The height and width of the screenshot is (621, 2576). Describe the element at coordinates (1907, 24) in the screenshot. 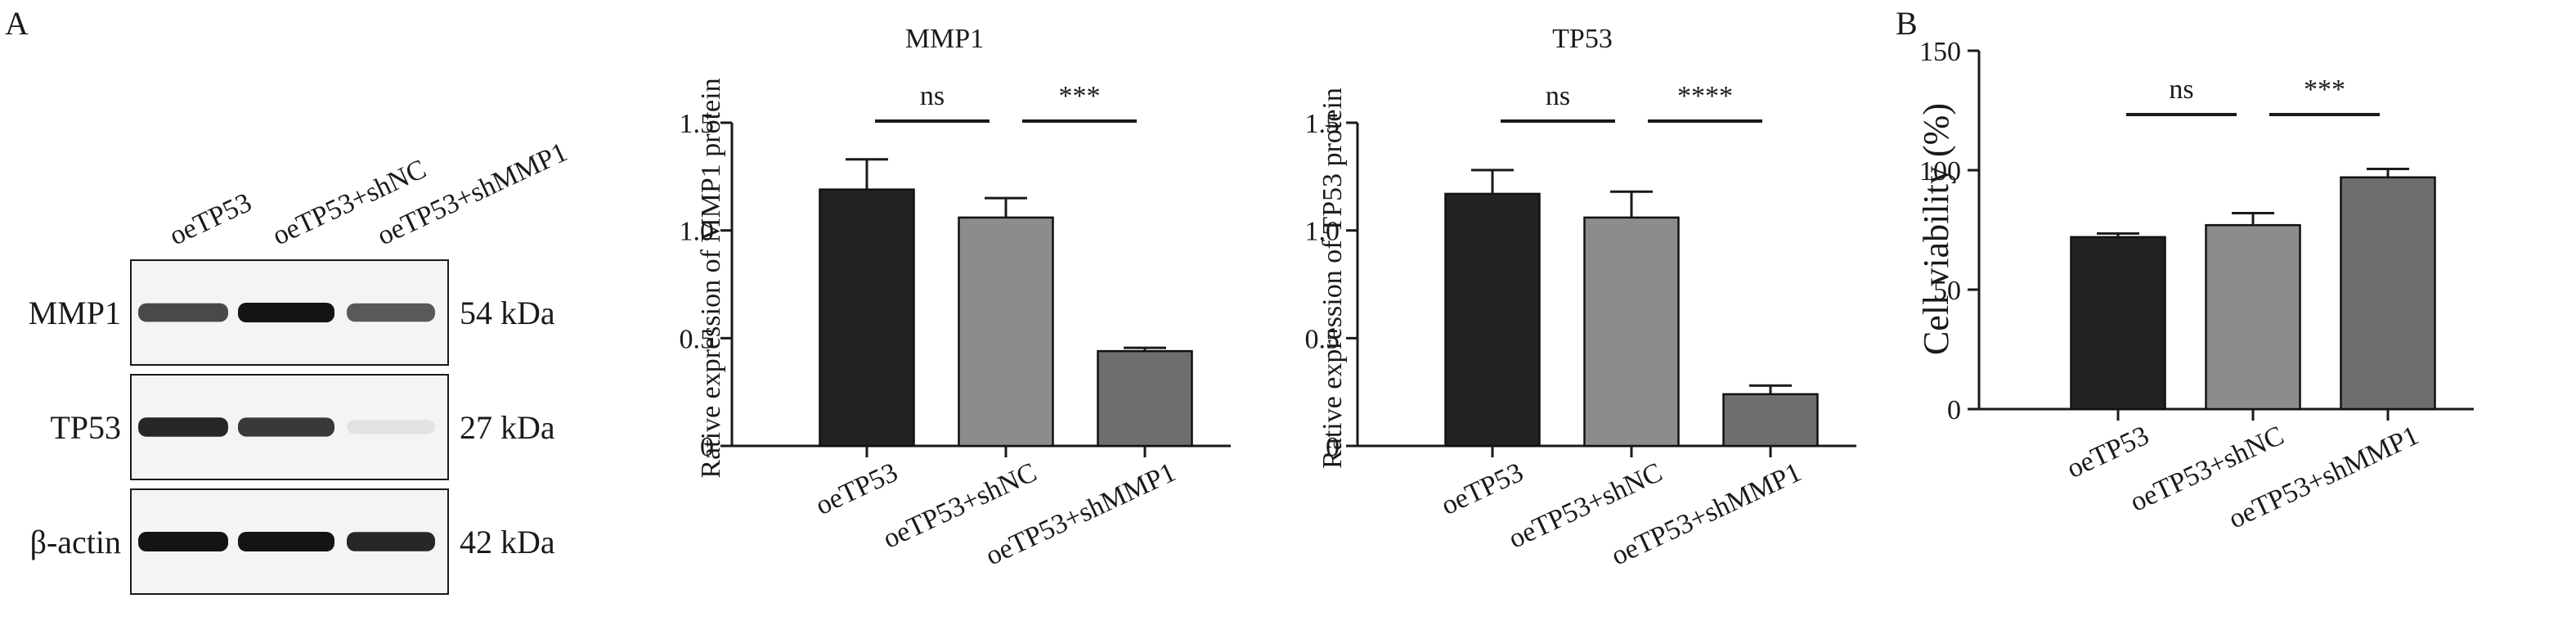

I see `panel-label-b: B` at that location.